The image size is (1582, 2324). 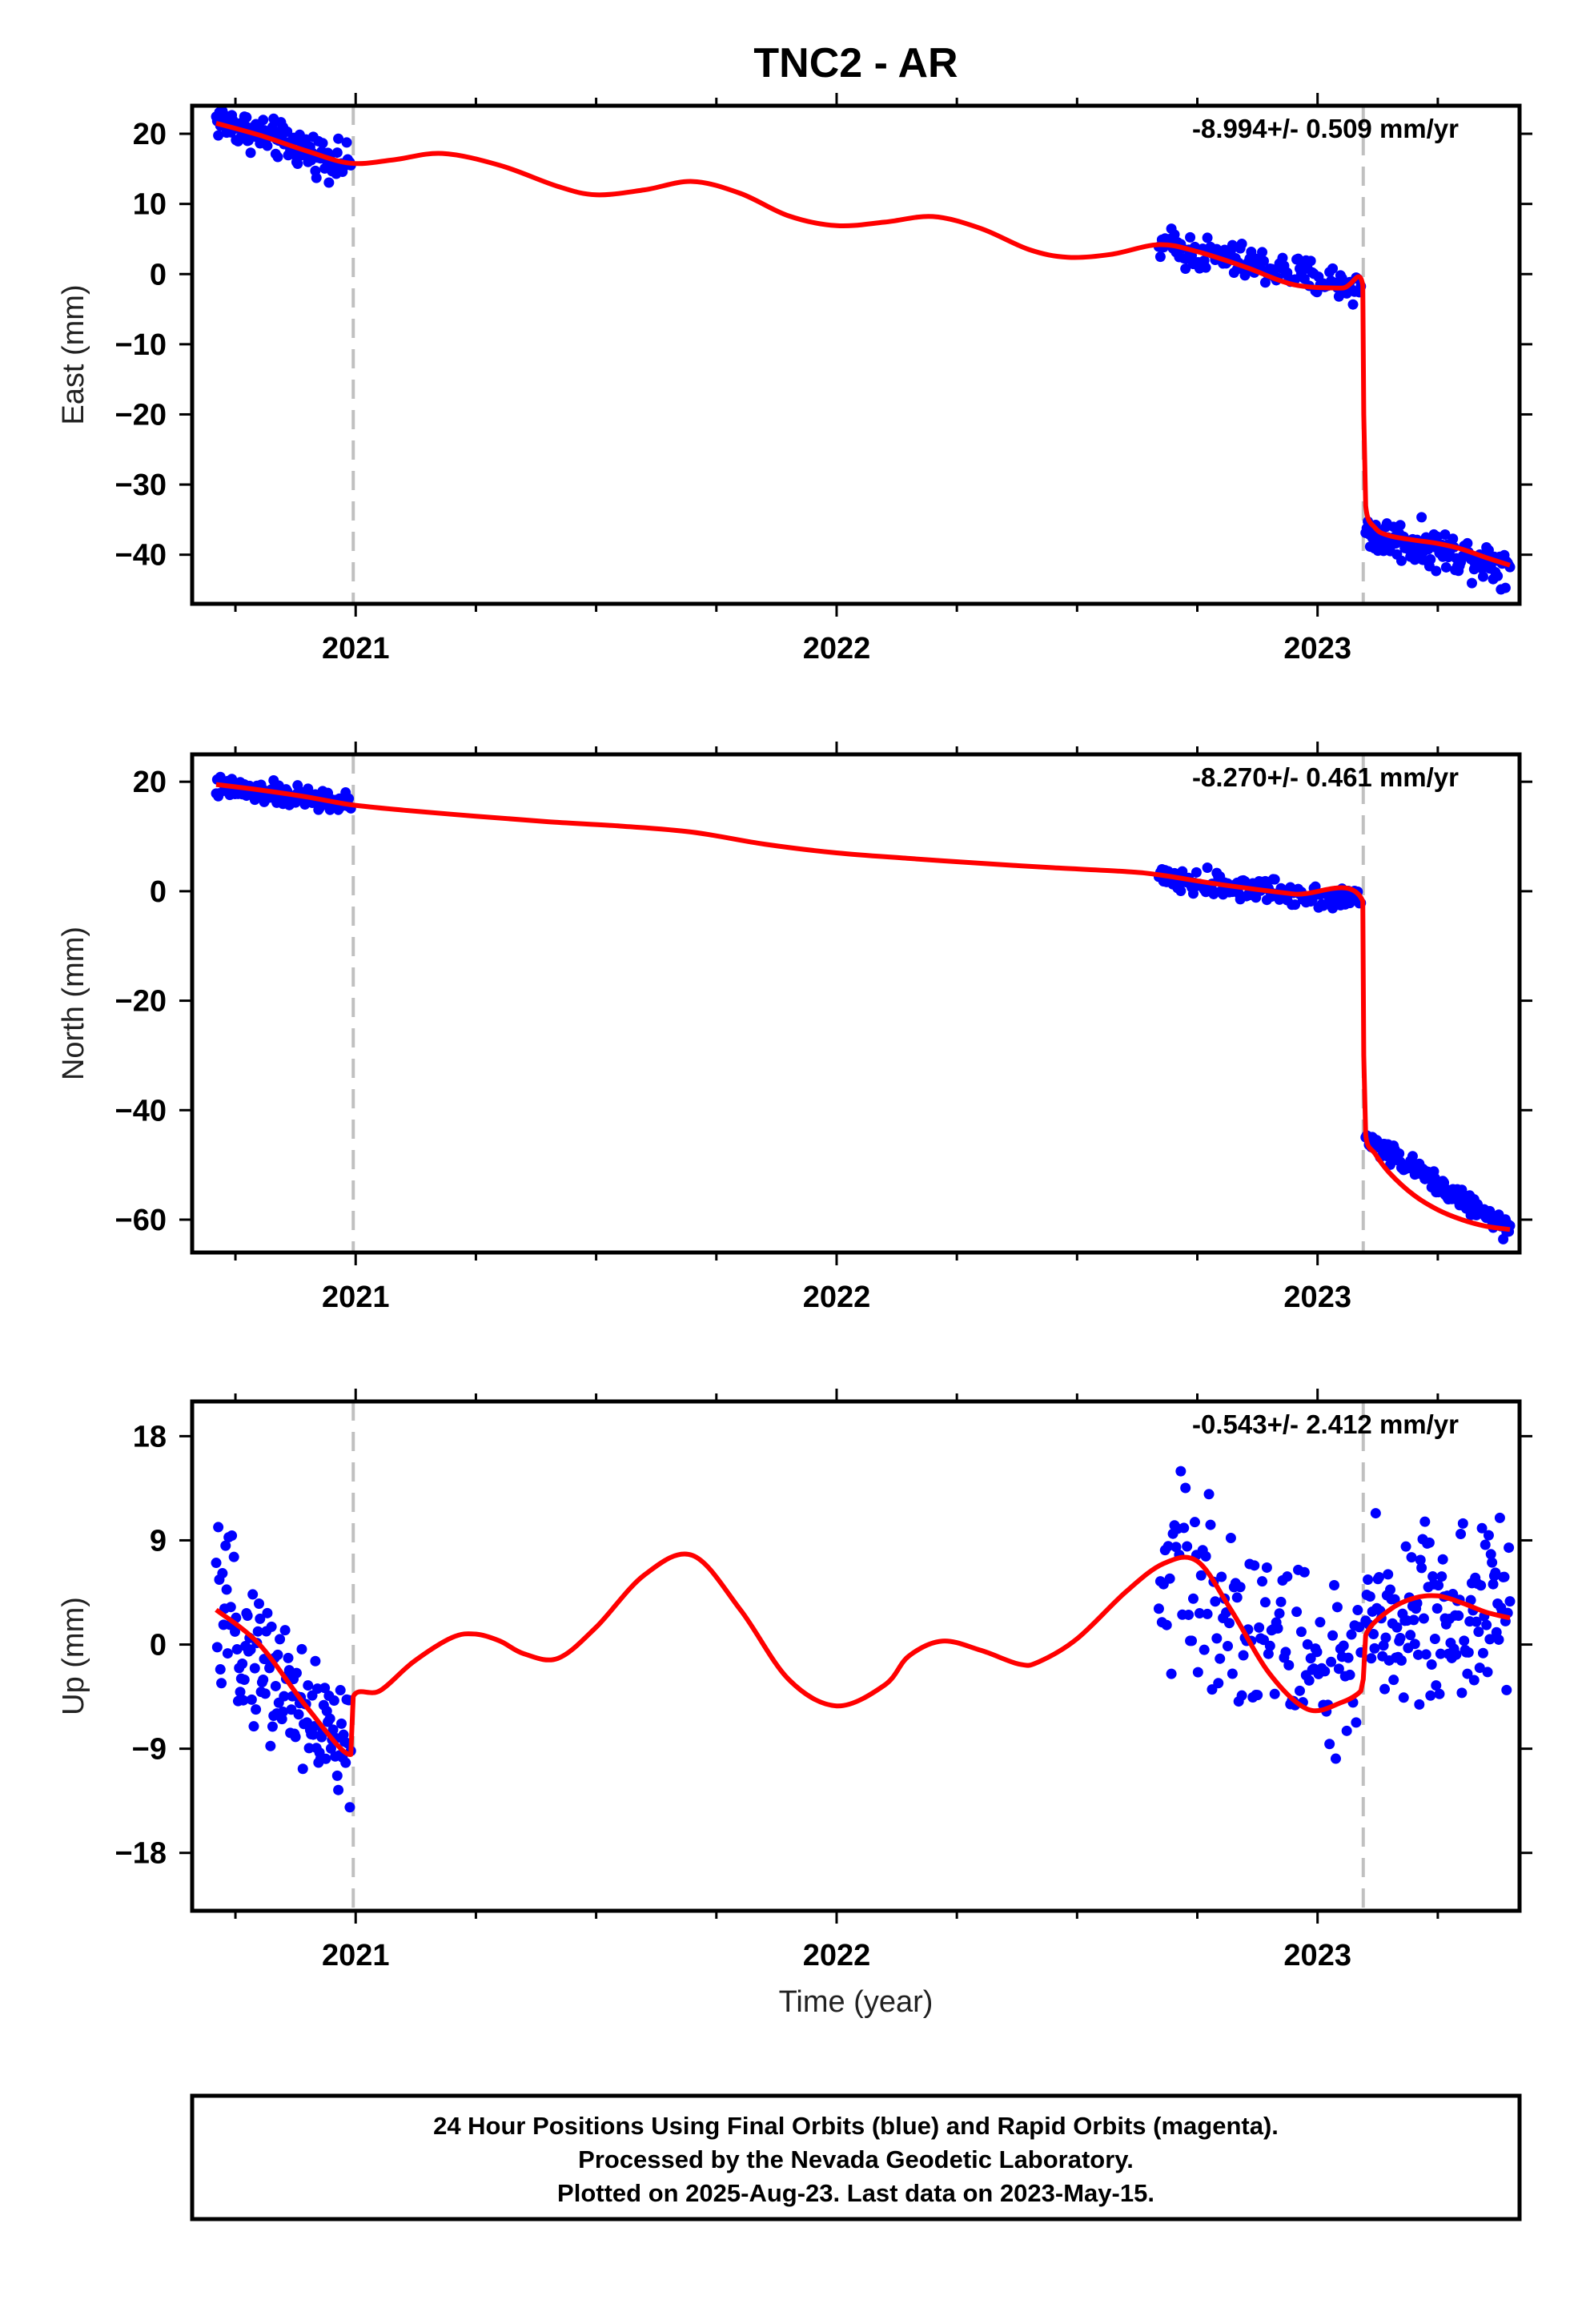 I want to click on rate-label: -8.270+/- 0.461 mm/yr, so click(x=1326, y=777).